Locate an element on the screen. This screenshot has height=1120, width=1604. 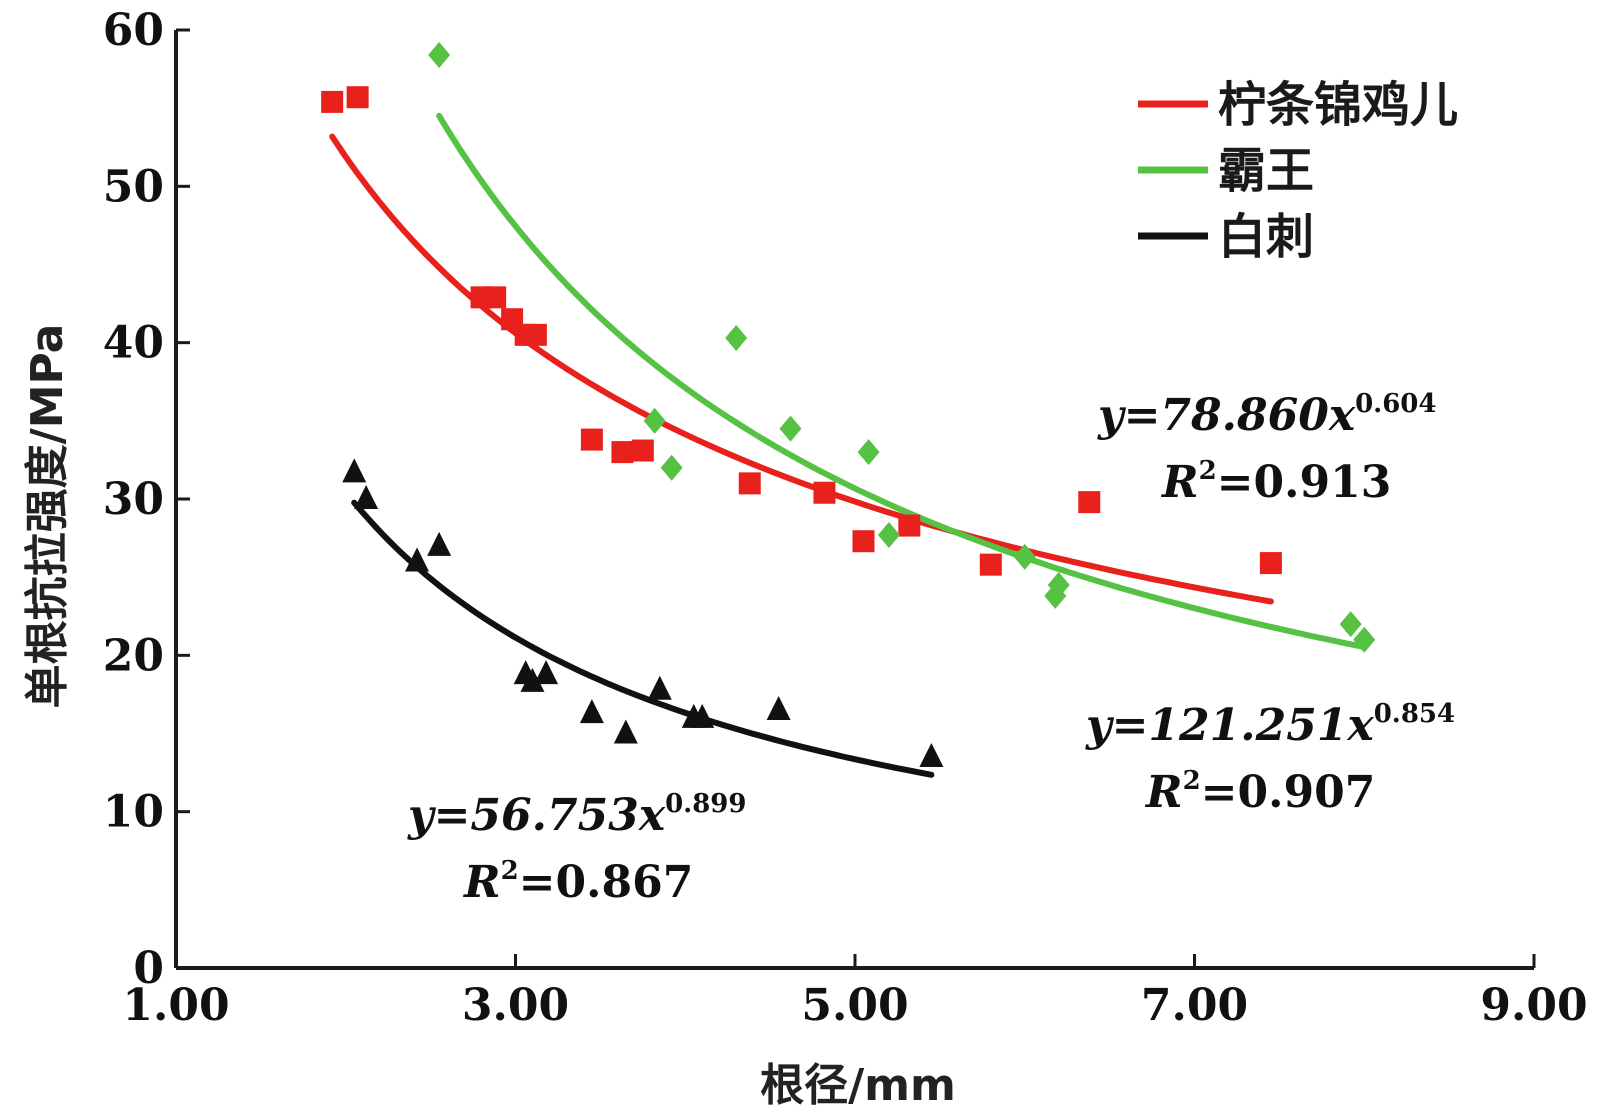
r2-value-1: =0.907 is located at coordinates (1288, 792).